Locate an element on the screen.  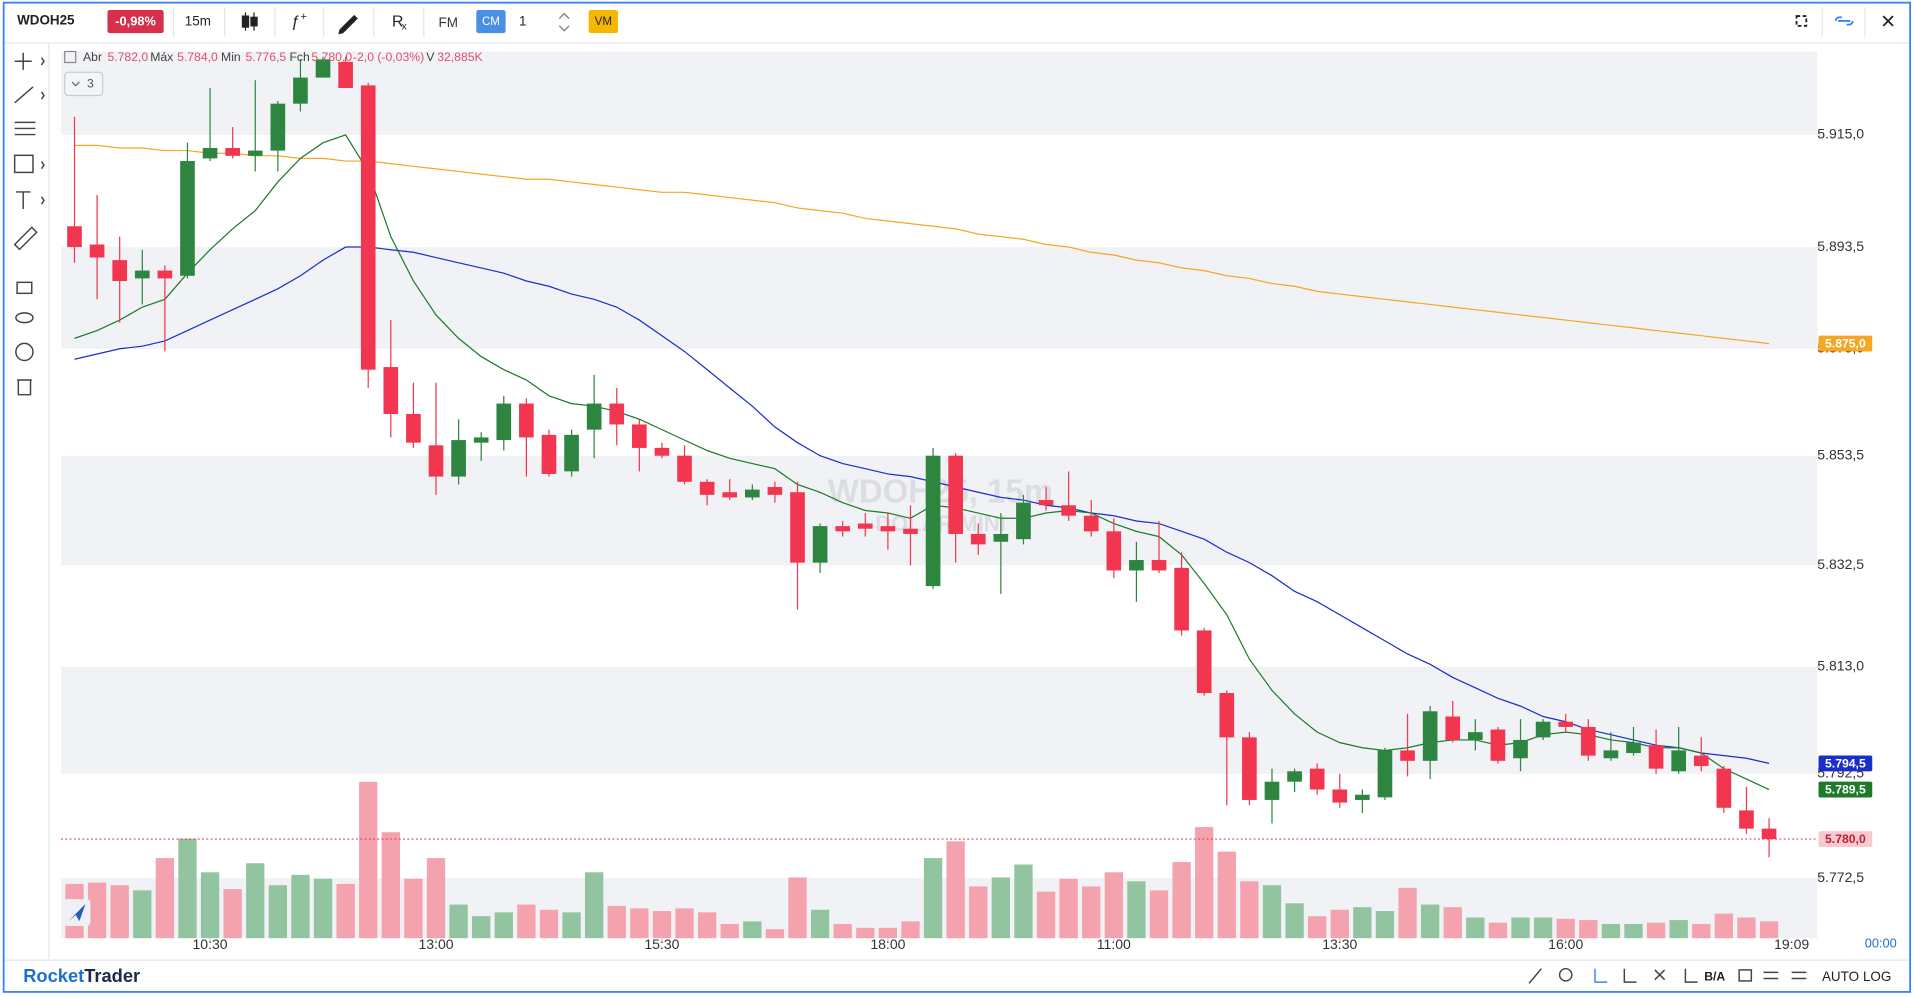
footer-zoom is located at coordinates (1565, 974).